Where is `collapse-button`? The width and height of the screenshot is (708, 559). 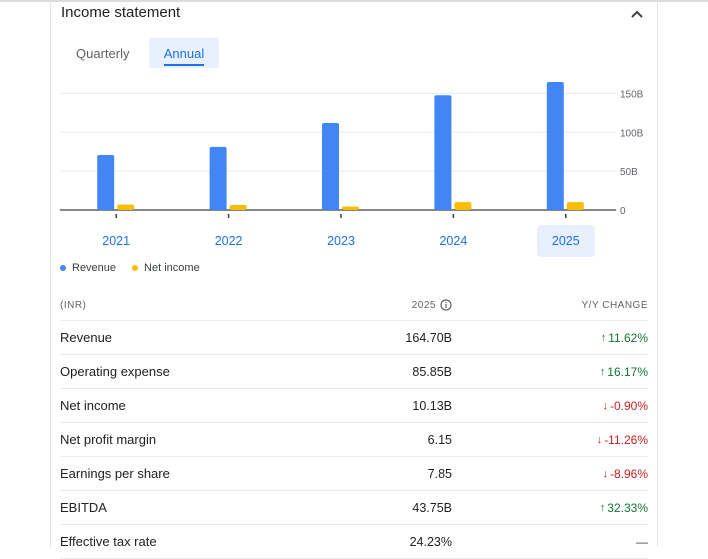
collapse-button is located at coordinates (637, 14).